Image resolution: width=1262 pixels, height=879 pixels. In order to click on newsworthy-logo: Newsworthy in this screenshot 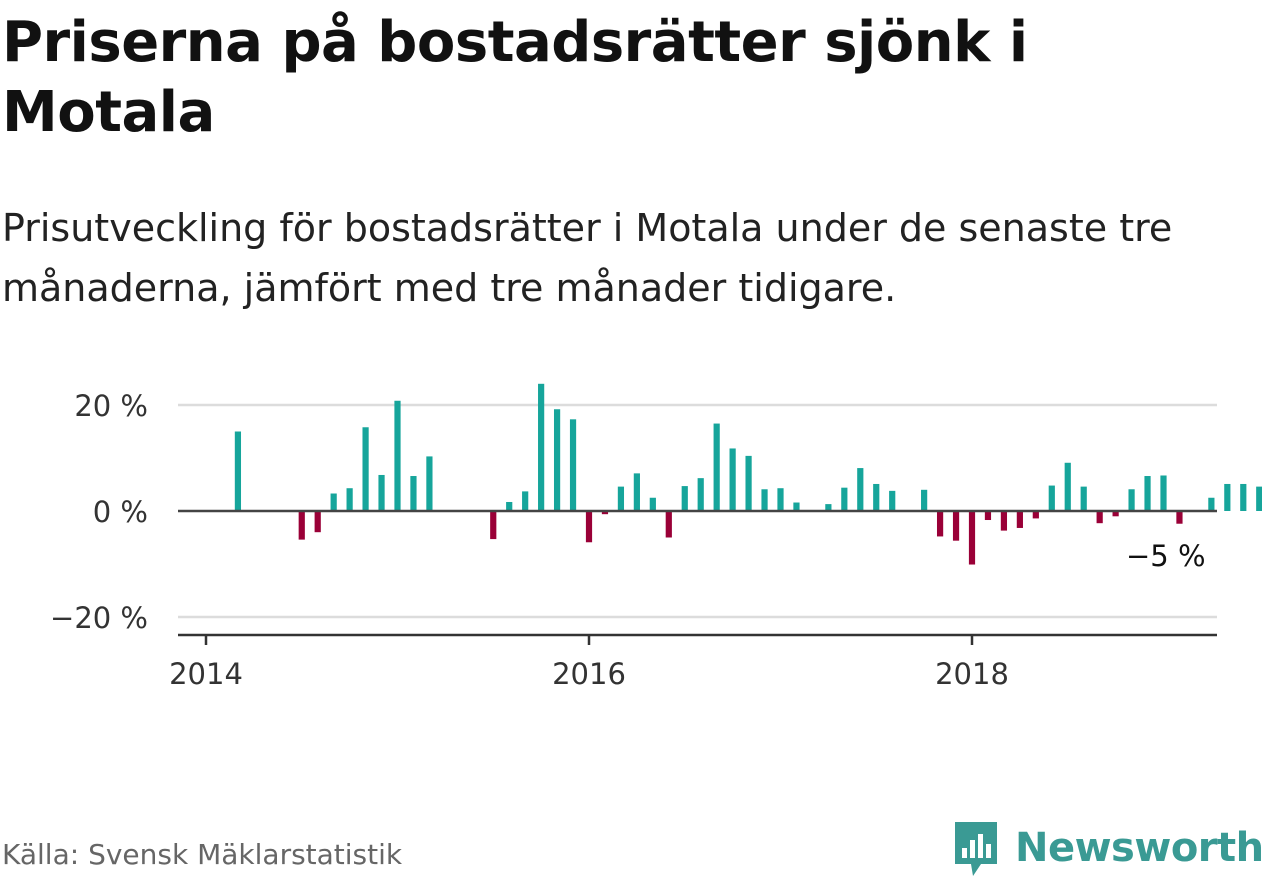, I will do `click(1106, 848)`.